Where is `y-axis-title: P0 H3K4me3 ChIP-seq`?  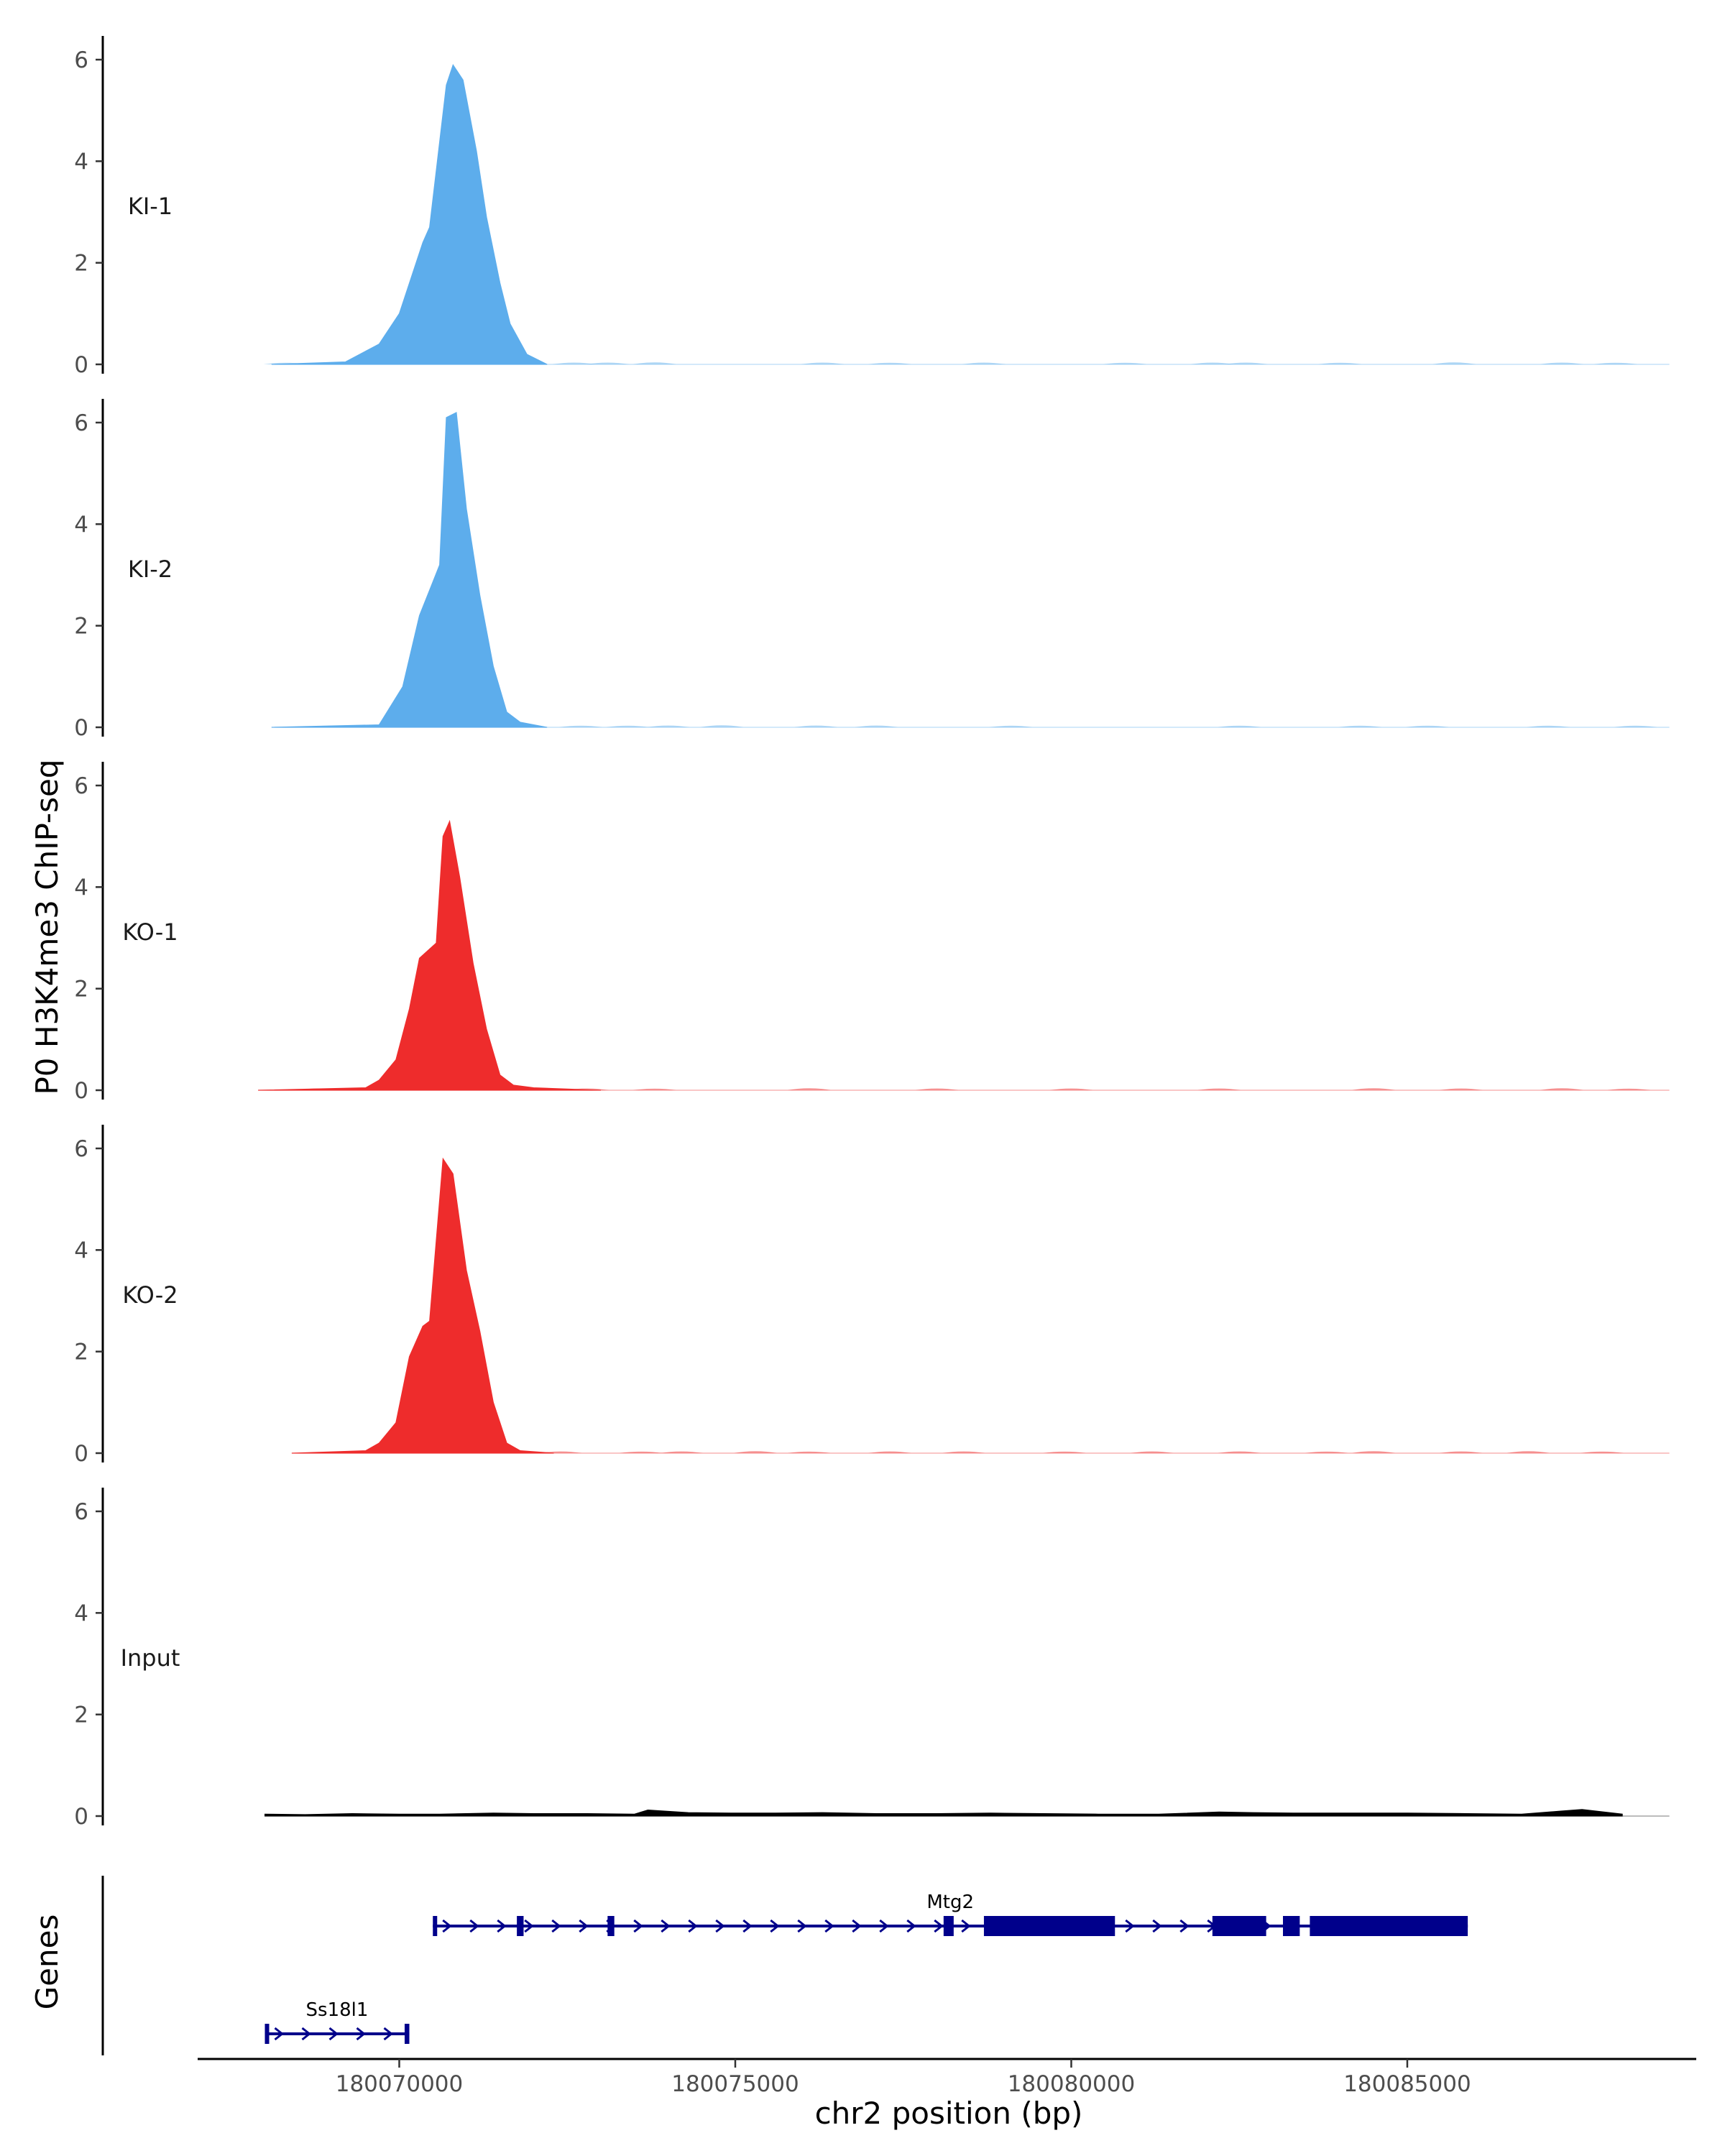
y-axis-title: P0 H3K4me3 ChIP-seq is located at coordinates (47, 927).